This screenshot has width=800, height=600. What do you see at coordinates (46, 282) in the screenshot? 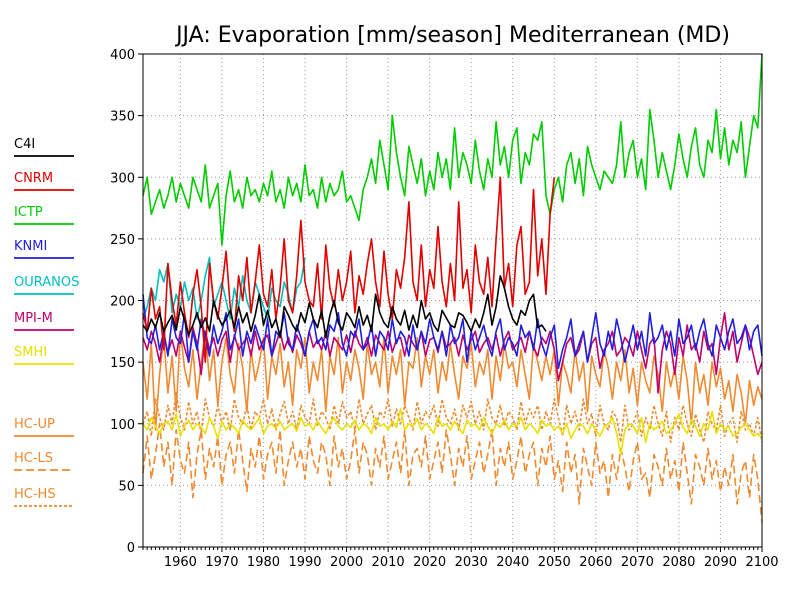
I see `legend-label-ouranos: OURANOS` at bounding box center [46, 282].